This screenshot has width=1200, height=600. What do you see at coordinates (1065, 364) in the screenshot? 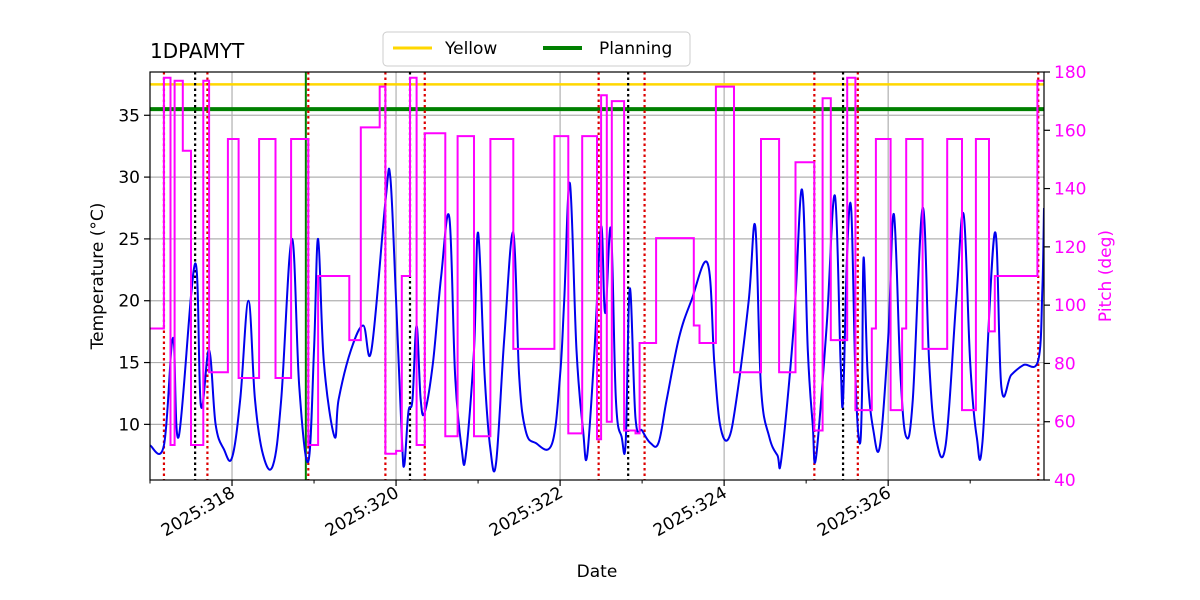
I see `y-right-tick-label: 80` at bounding box center [1065, 364].